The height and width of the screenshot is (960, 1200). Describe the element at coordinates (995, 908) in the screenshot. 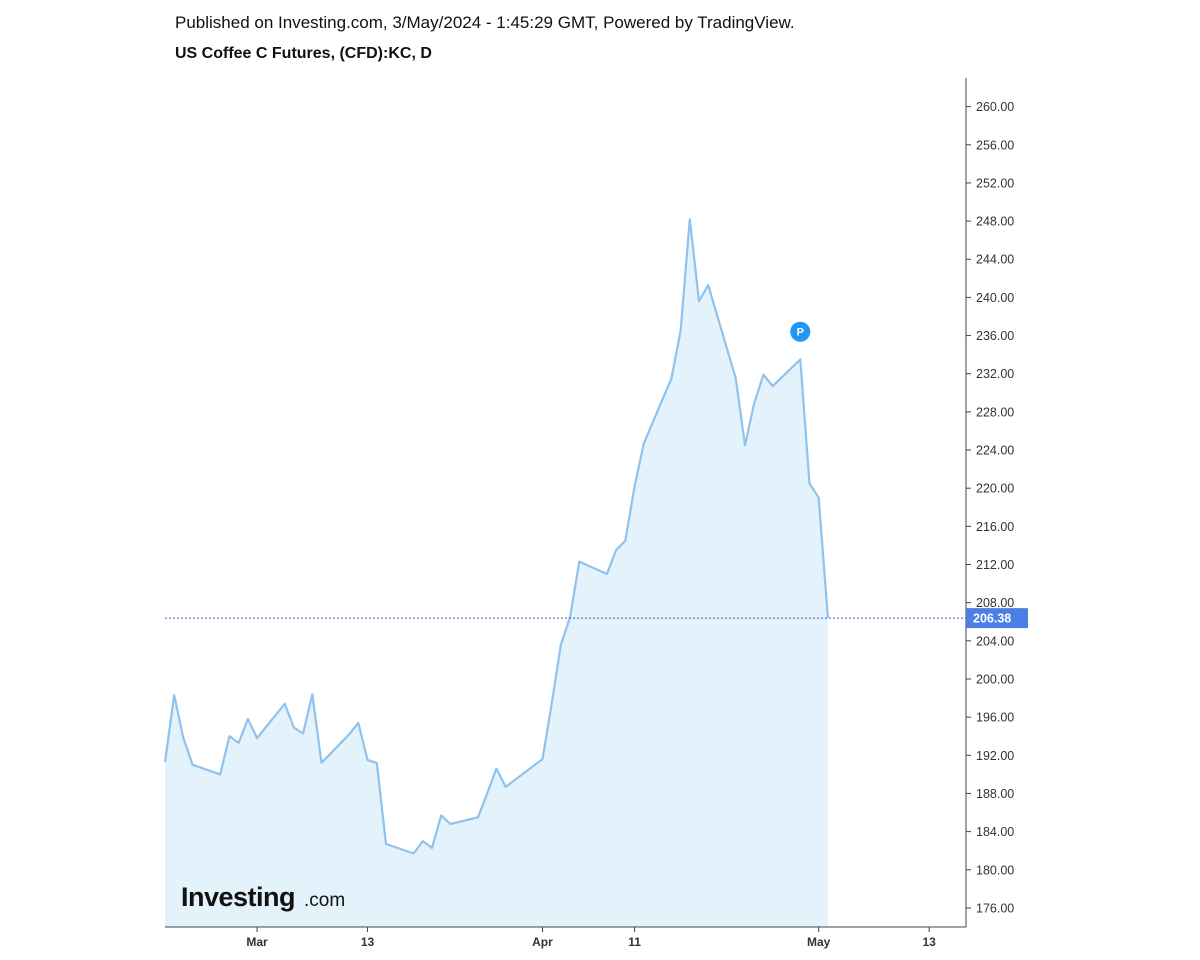

I see `y-tick-label: 176.00` at that location.